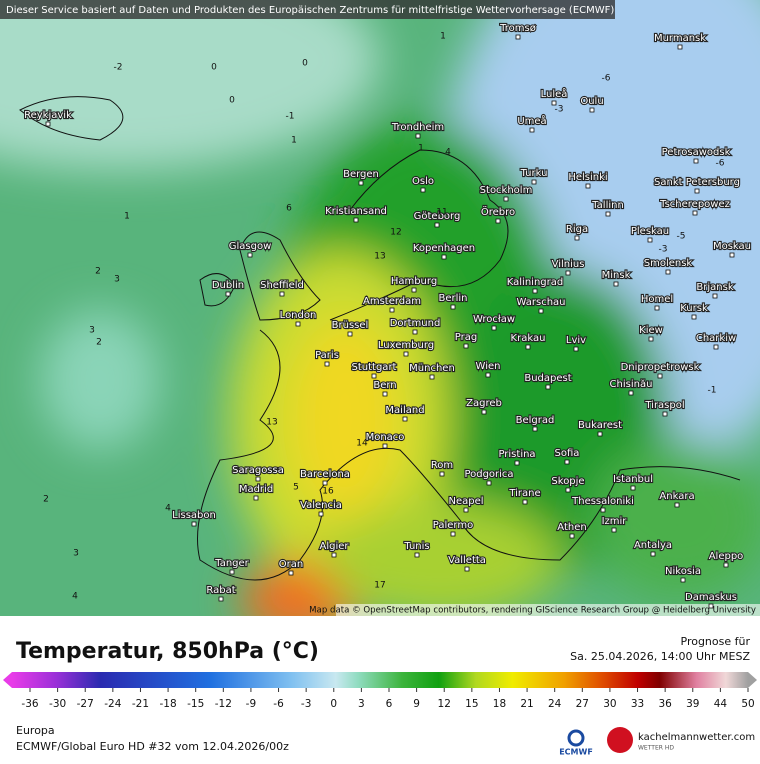 This screenshot has height=764, width=760. I want to click on city-label: Umeå, so click(531, 120).